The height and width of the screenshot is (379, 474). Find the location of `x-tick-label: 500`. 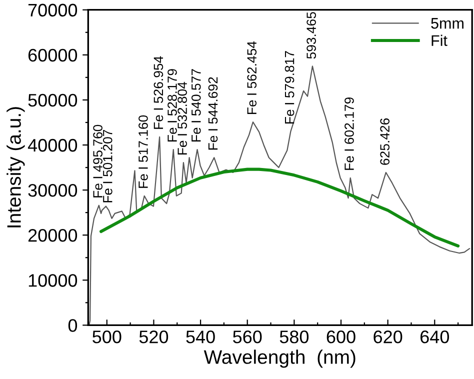

x-tick-label: 500 is located at coordinates (107, 337).